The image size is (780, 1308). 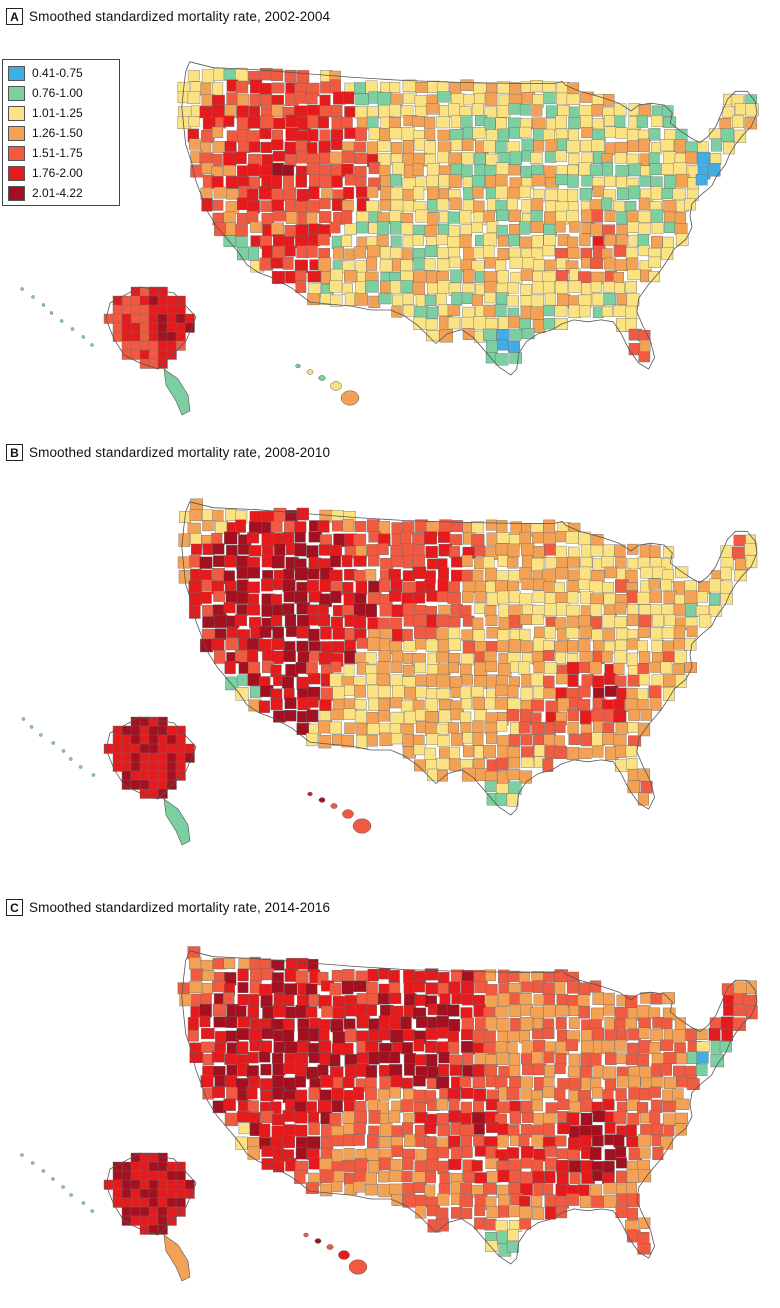 What do you see at coordinates (57, 133) in the screenshot?
I see `legend-label: 1.26-1.50` at bounding box center [57, 133].